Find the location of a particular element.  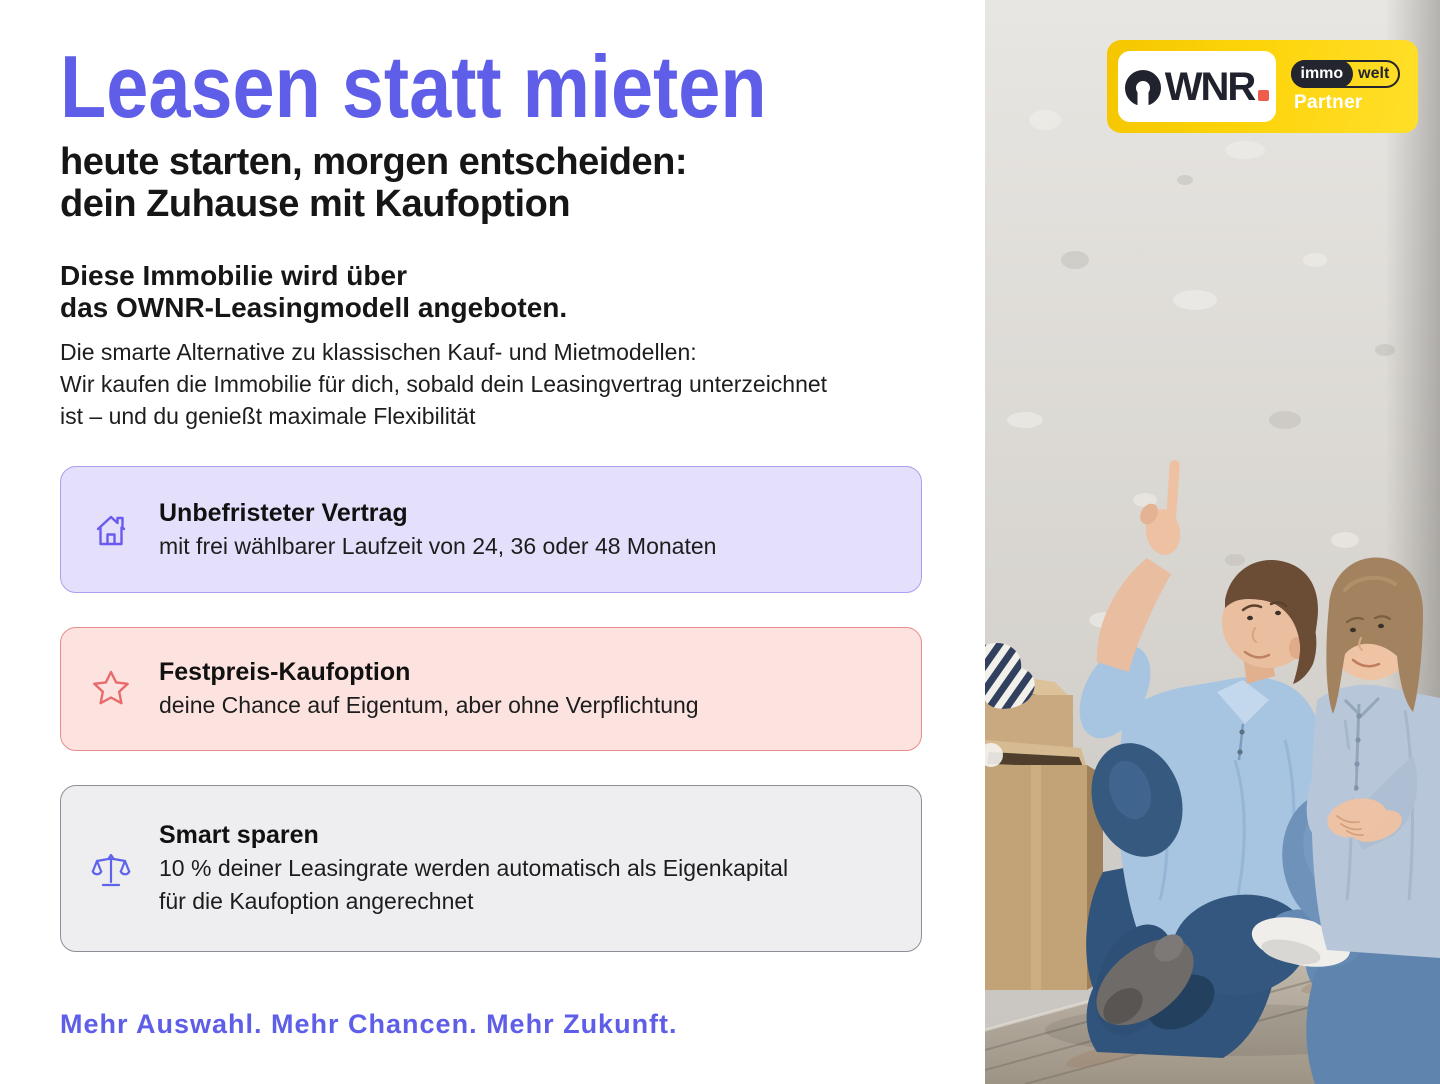

woman-figure is located at coordinates (1345, 820).